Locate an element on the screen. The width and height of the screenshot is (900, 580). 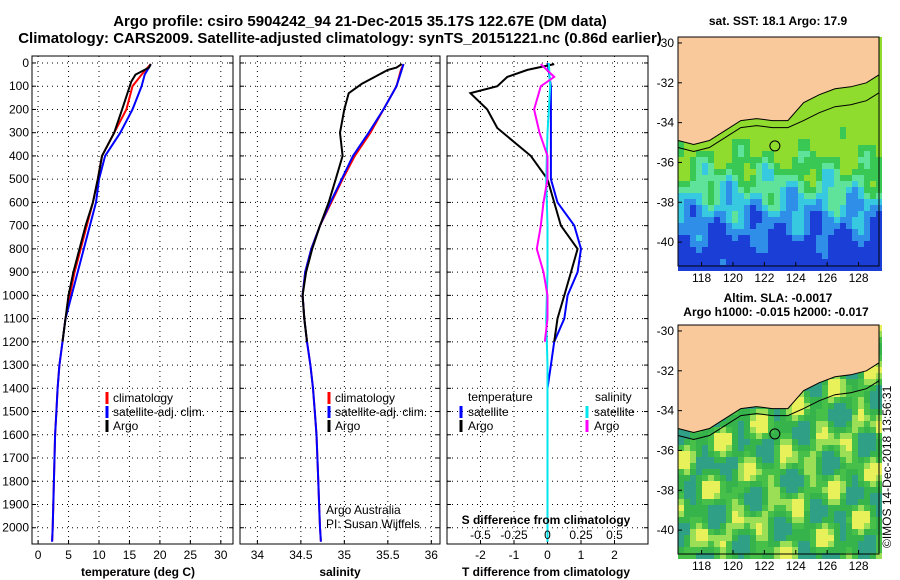
difference-xtick-label: 2 is located at coordinates (614, 555).